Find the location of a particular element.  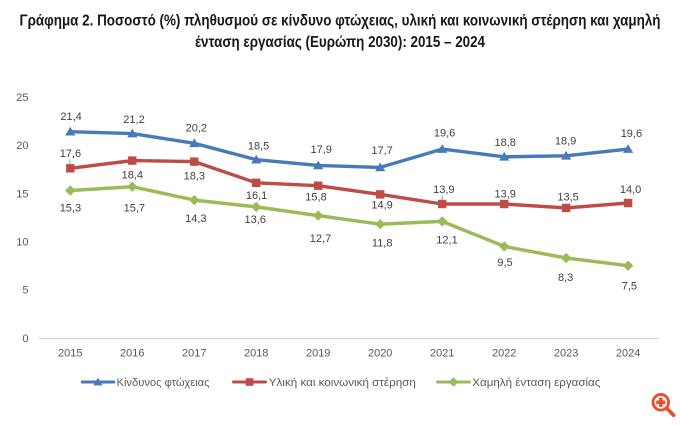

svg-text: 2018 is located at coordinates (256, 354).